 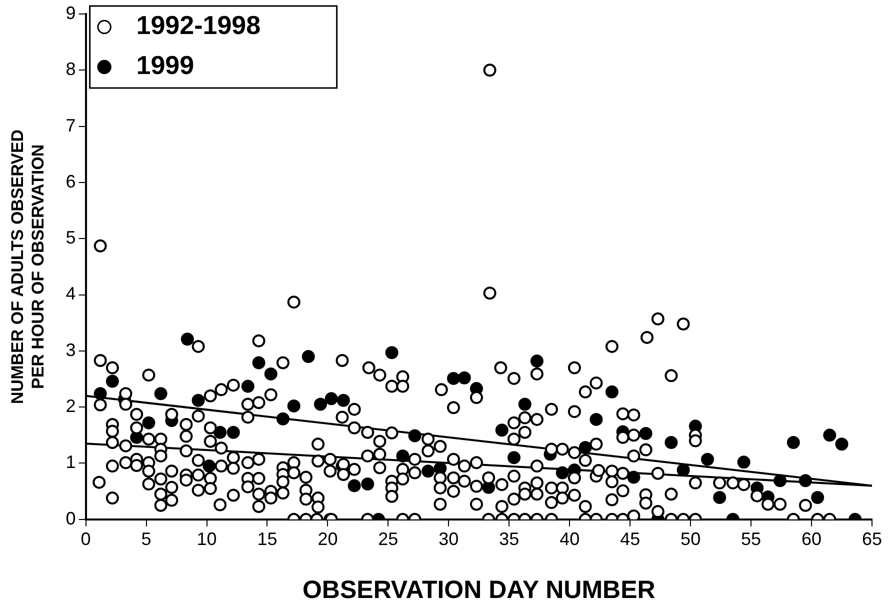 I want to click on x-tick-label: 35, so click(x=509, y=539).